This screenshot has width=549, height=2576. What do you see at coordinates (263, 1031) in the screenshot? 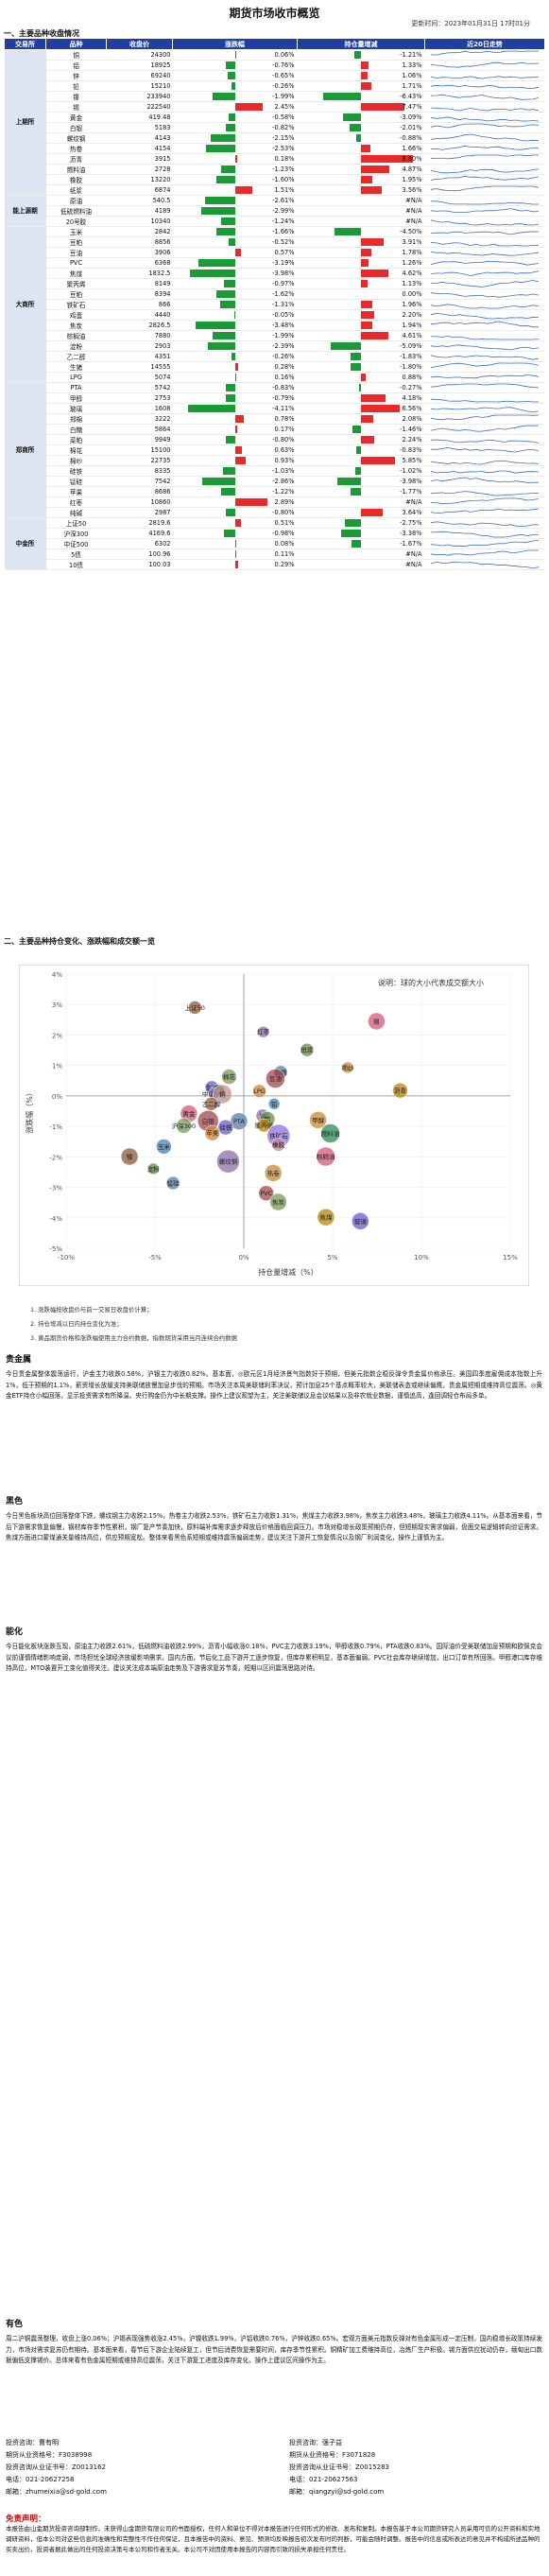
I see `bubble-红枣` at bounding box center [263, 1031].